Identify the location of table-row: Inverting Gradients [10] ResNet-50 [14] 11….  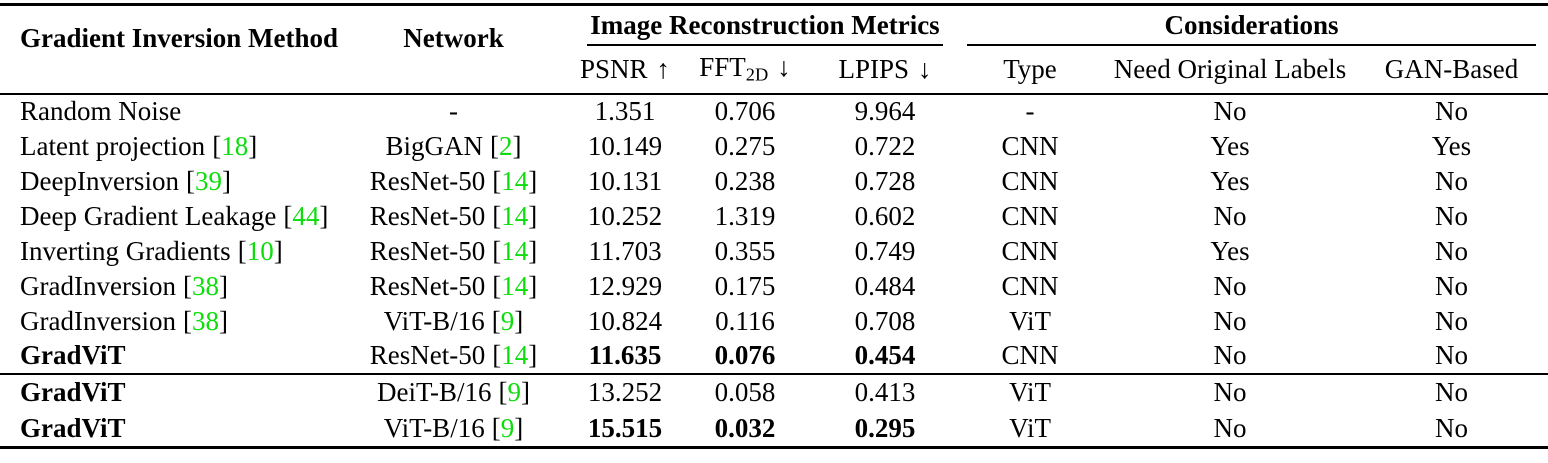
(774, 251).